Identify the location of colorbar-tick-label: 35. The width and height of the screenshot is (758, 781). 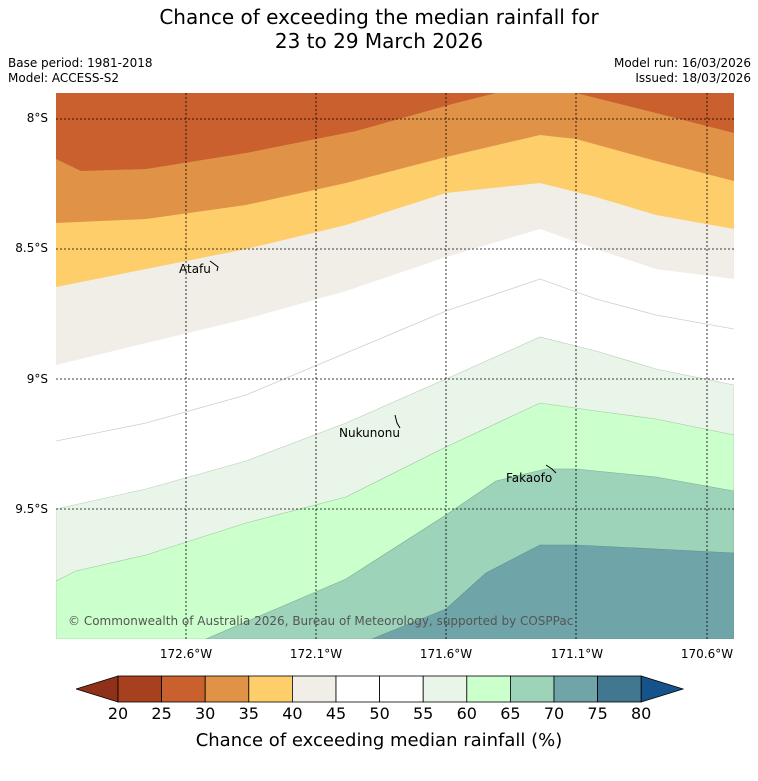
(248, 713).